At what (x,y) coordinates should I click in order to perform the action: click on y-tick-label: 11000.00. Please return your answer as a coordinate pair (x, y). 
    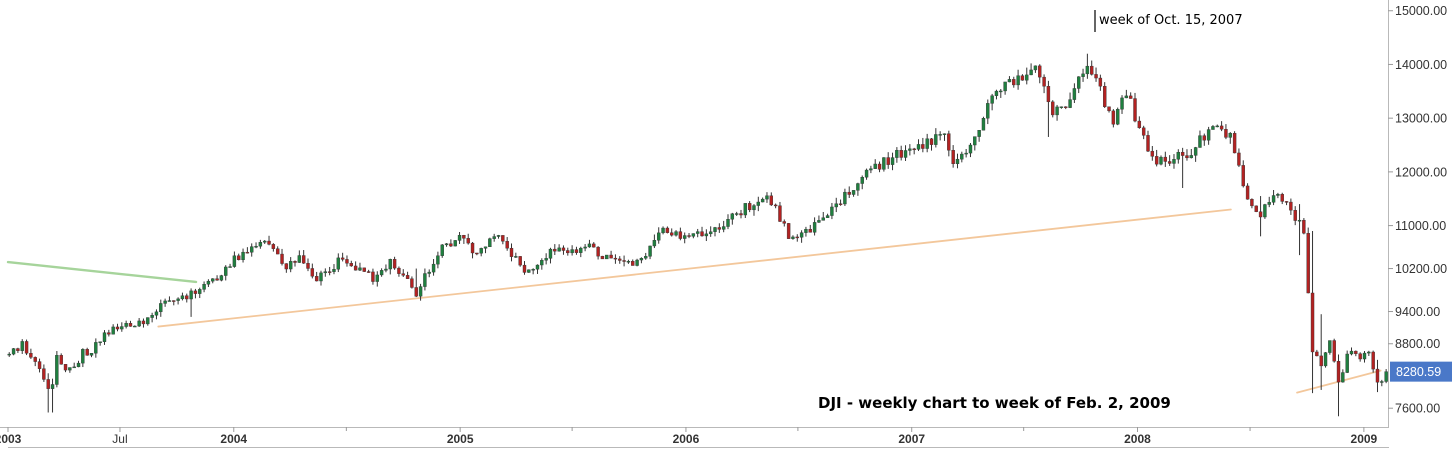
    Looking at the image, I should click on (1420, 226).